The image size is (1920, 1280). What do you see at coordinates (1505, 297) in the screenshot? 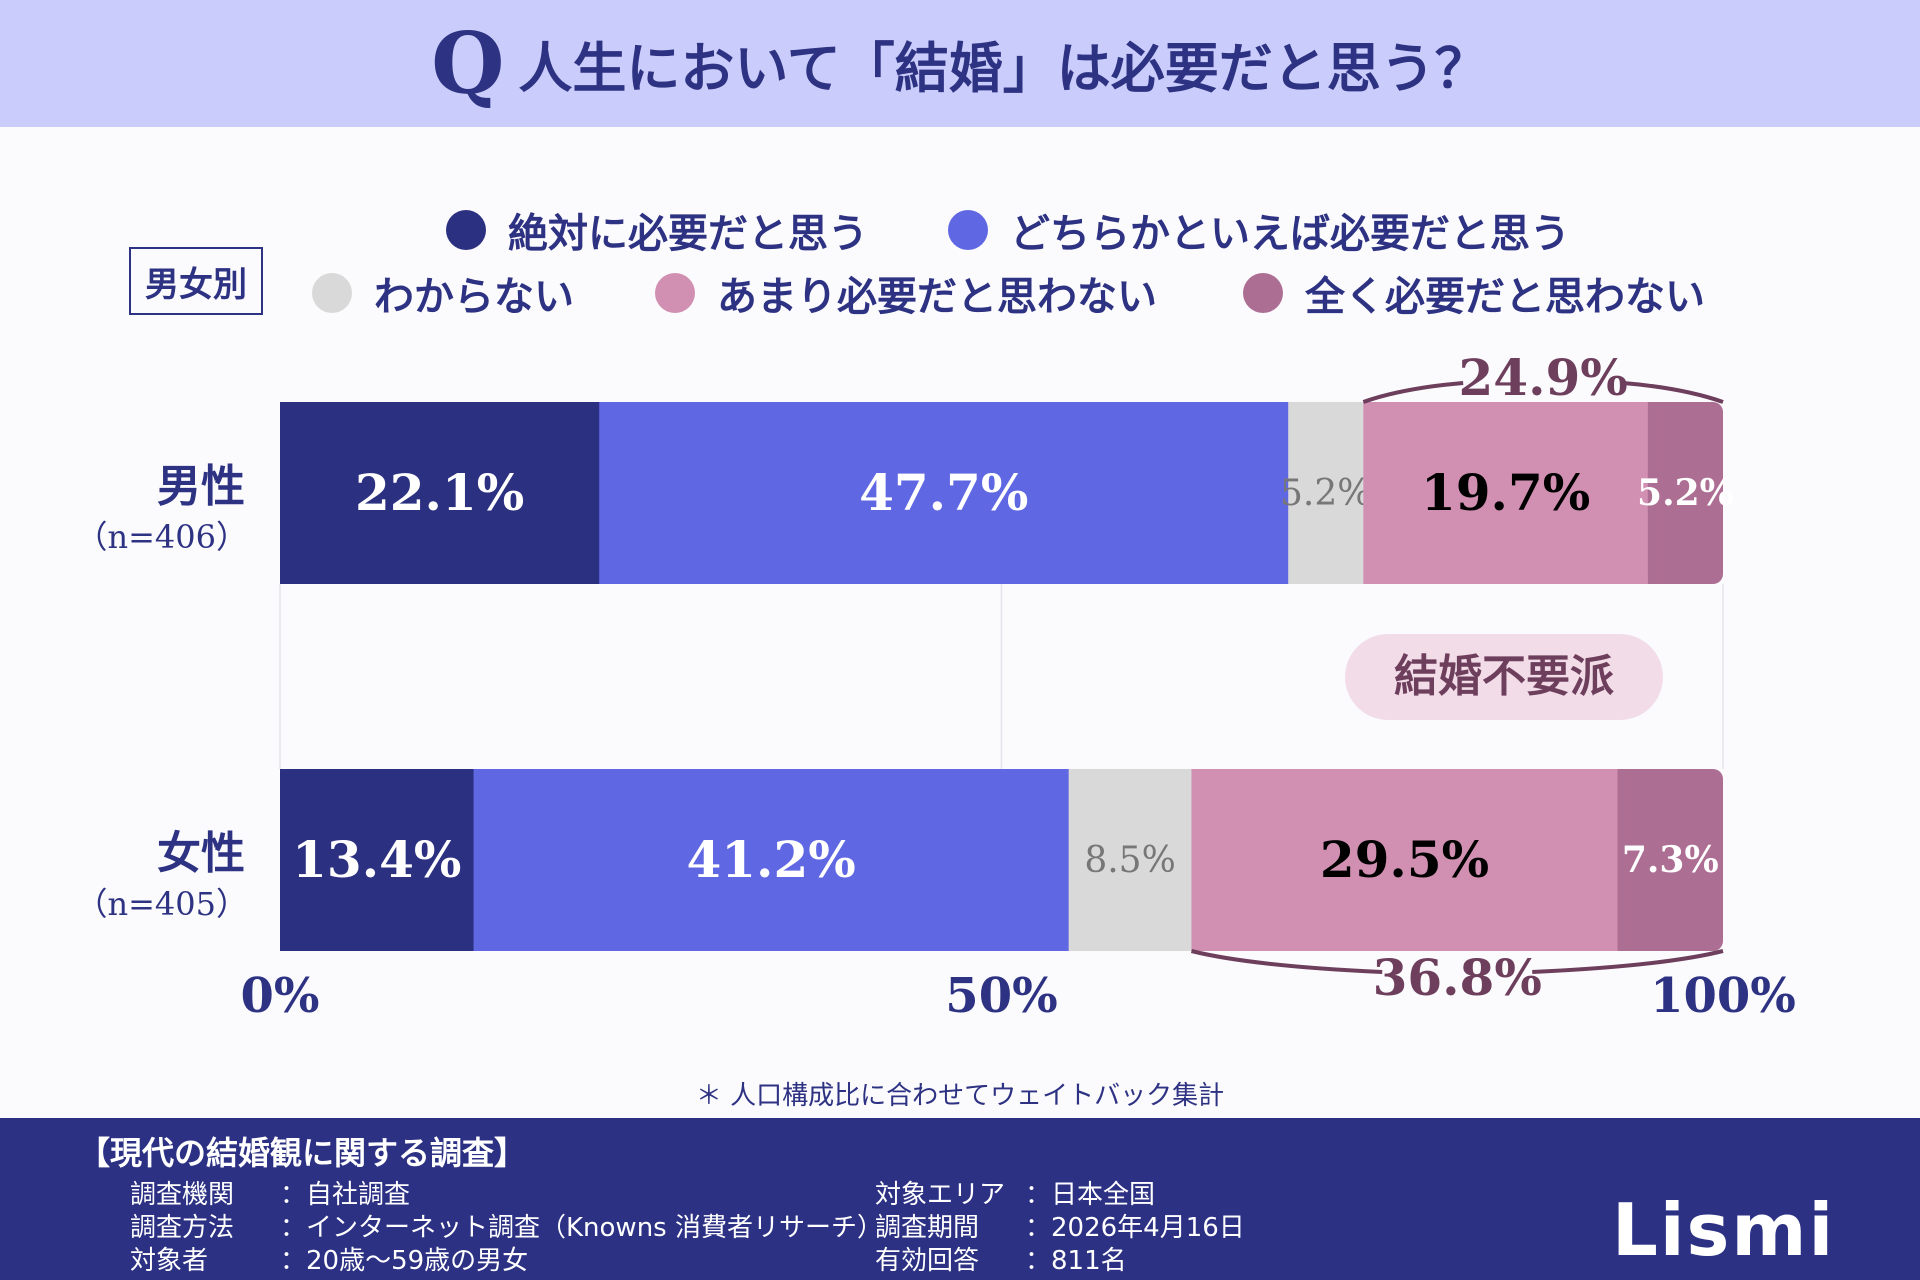
I see `legend-label: 全く必要だと思わない` at bounding box center [1505, 297].